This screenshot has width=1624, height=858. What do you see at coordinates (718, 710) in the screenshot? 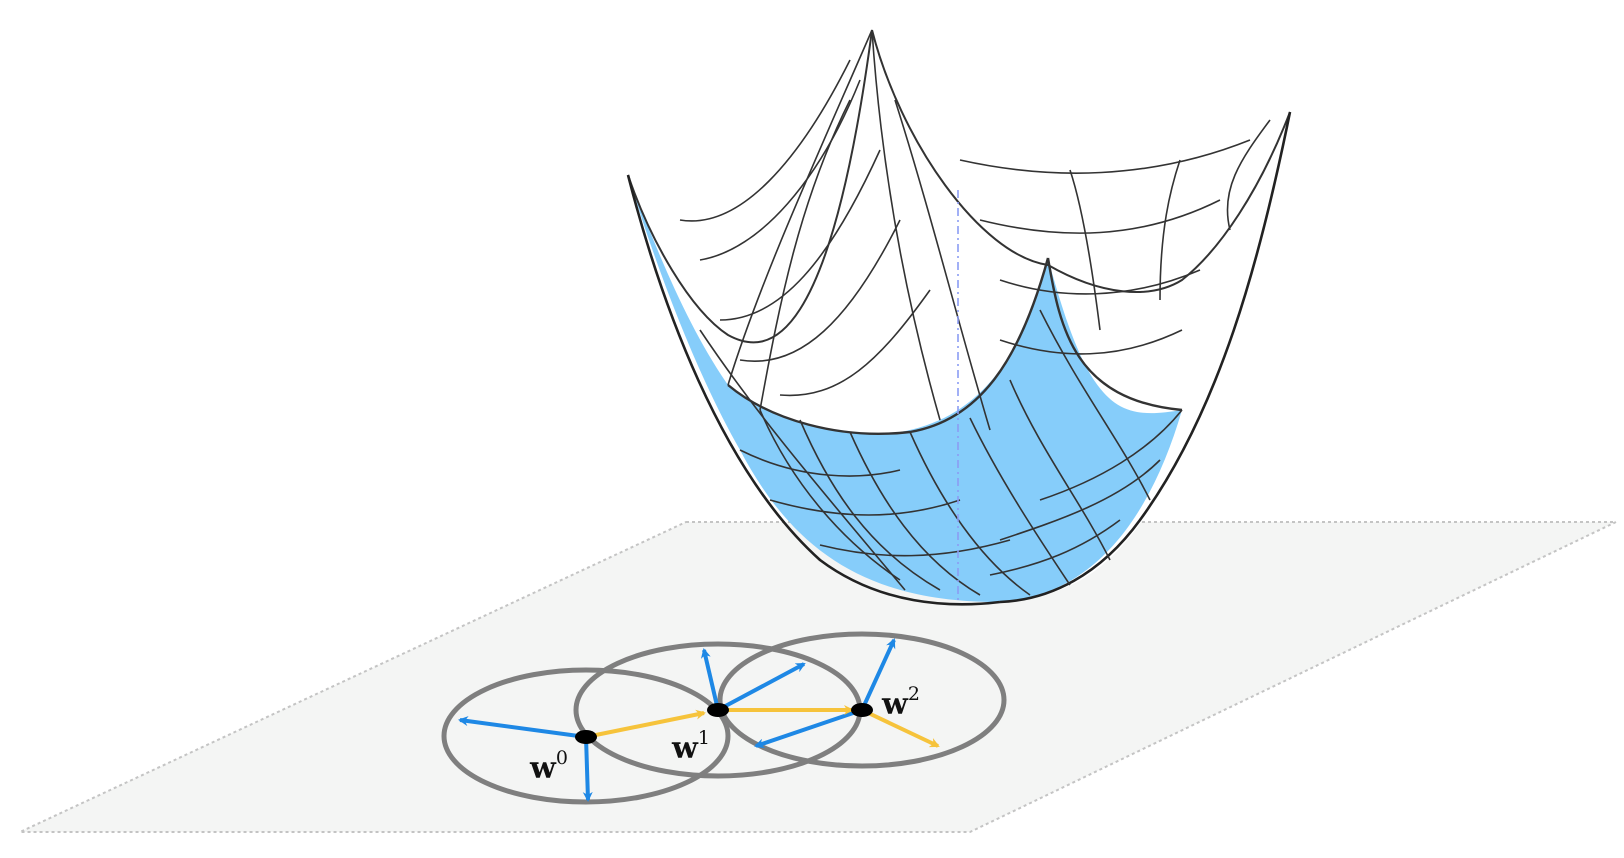
I see `iterate-point-w1` at bounding box center [718, 710].